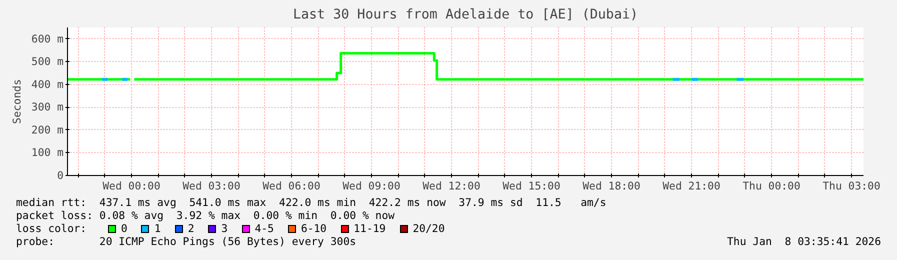  What do you see at coordinates (771, 186) in the screenshot?
I see `x-tick-label: Thu 00:00` at bounding box center [771, 186].